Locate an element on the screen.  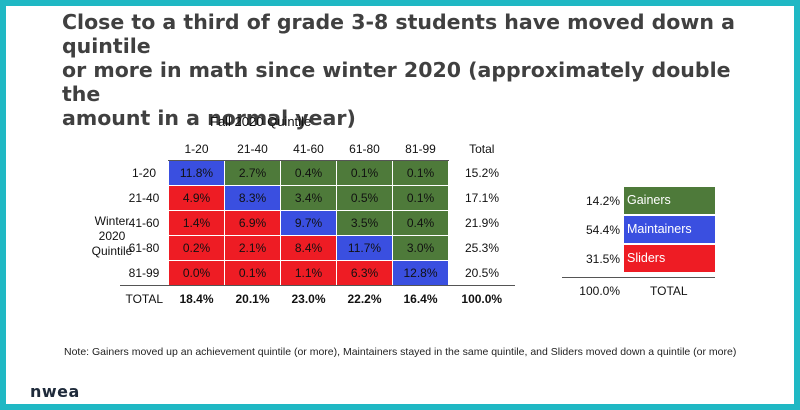
summary-total-percent: 100.0% is located at coordinates (599, 291).